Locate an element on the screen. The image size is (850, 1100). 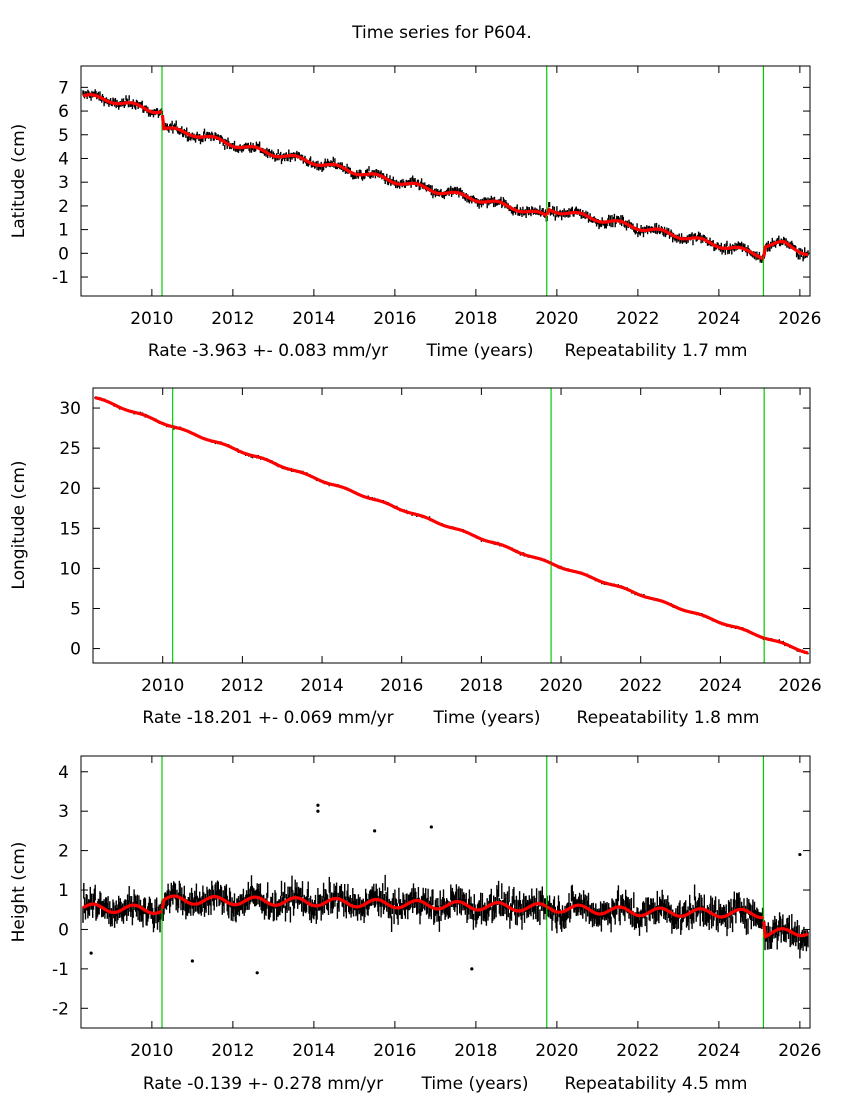
latitude-rate-label: Rate -3.963 +- 0.083 mm/yr is located at coordinates (268, 351).